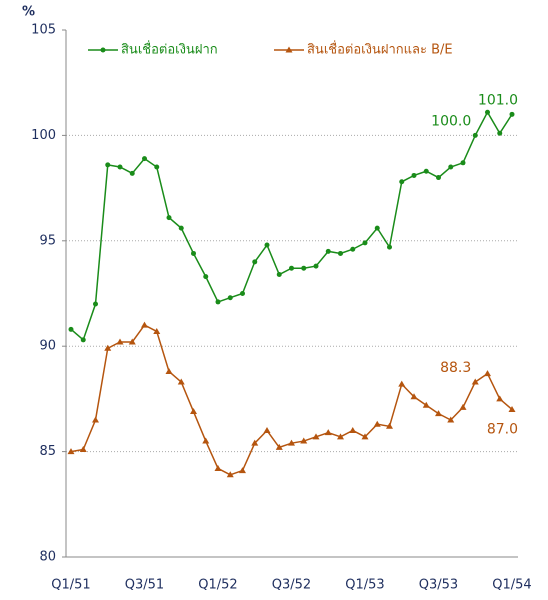 This screenshot has width=548, height=600. I want to click on y-axis-label: %, so click(28, 12).